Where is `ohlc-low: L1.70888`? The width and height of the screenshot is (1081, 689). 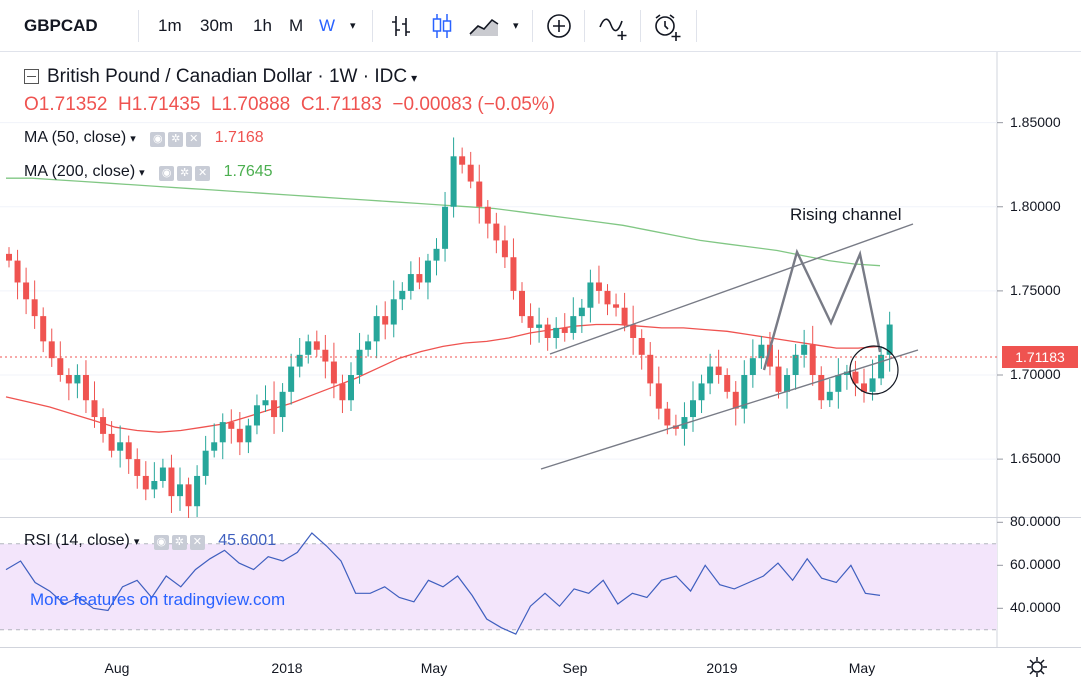 ohlc-low: L1.70888 is located at coordinates (251, 104).